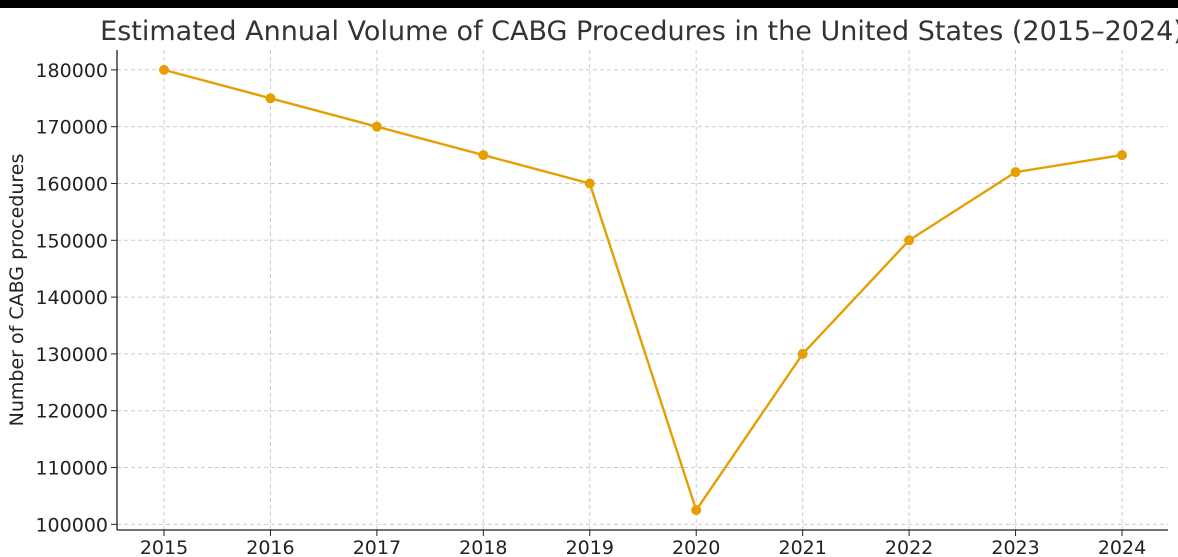  I want to click on y-tick-label: 150000, so click(71, 241).